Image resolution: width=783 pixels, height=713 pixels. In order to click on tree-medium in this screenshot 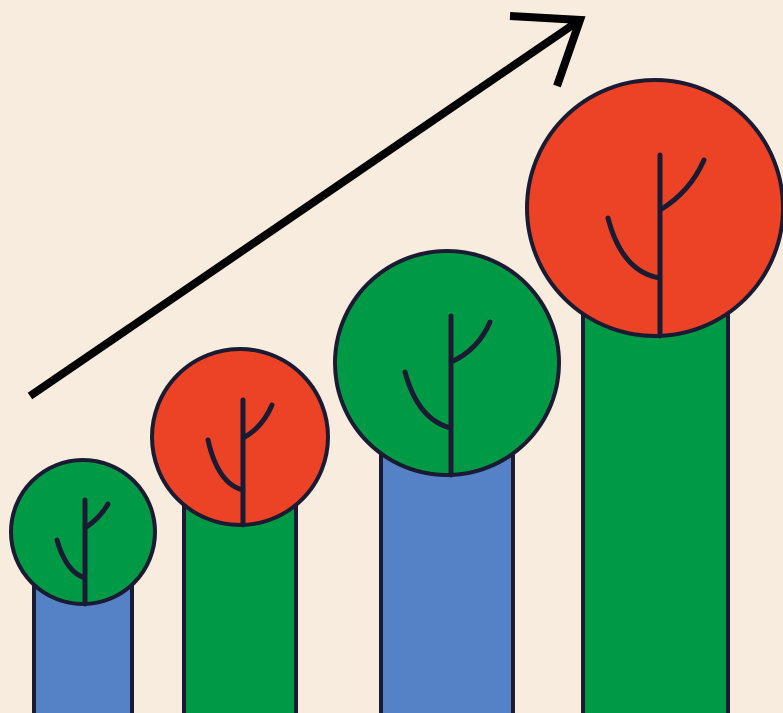, I will do `click(240, 530)`.